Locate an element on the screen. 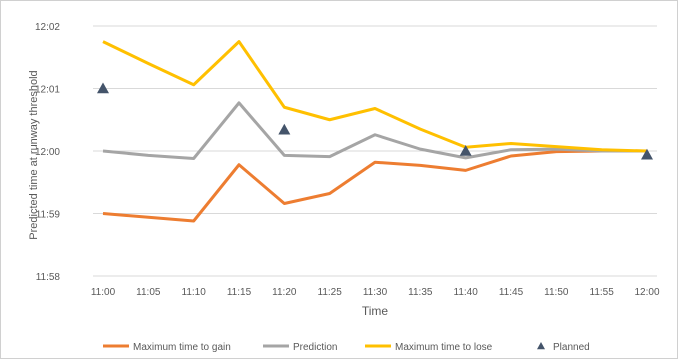 This screenshot has height=363, width=678. prediction-line is located at coordinates (374, 130).